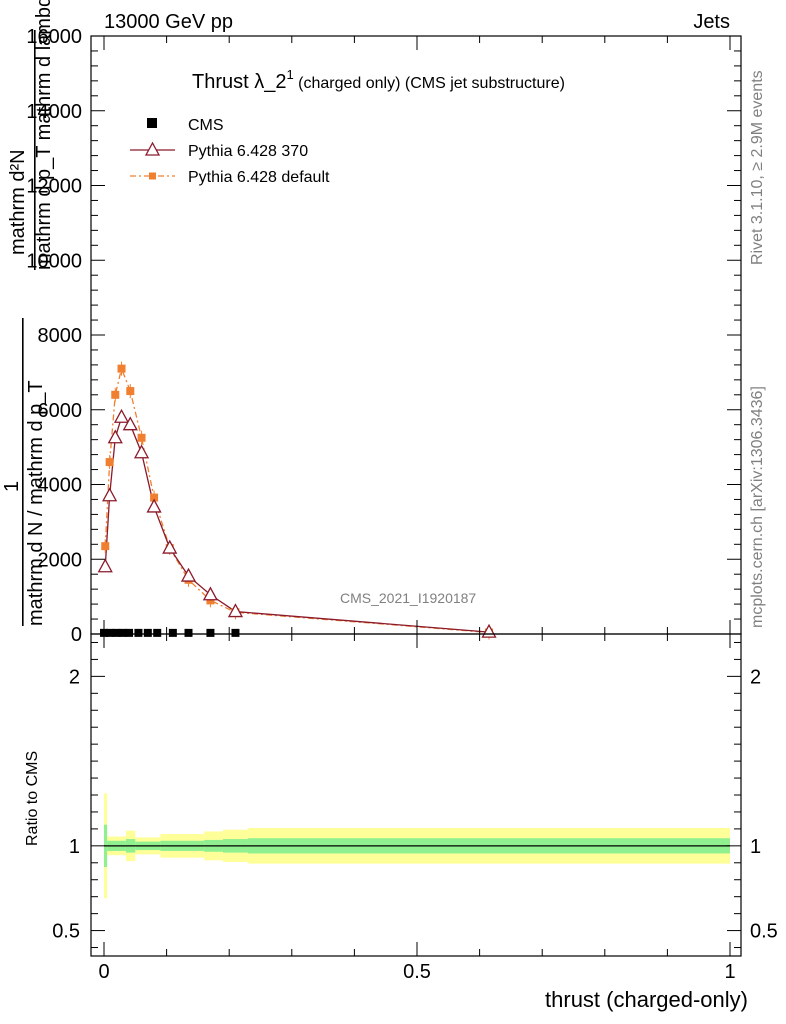 This screenshot has height=1024, width=786. Describe the element at coordinates (239, 82) in the screenshot. I see `main-title-text: Thrust λ_2` at that location.